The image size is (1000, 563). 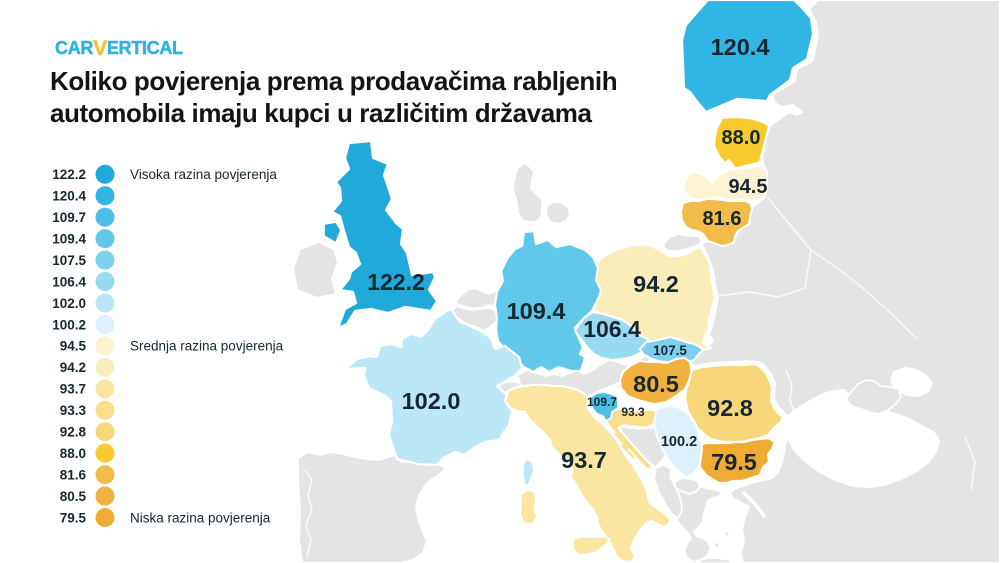 I want to click on svg-text: Srednja razina povjerenja, so click(x=207, y=346).